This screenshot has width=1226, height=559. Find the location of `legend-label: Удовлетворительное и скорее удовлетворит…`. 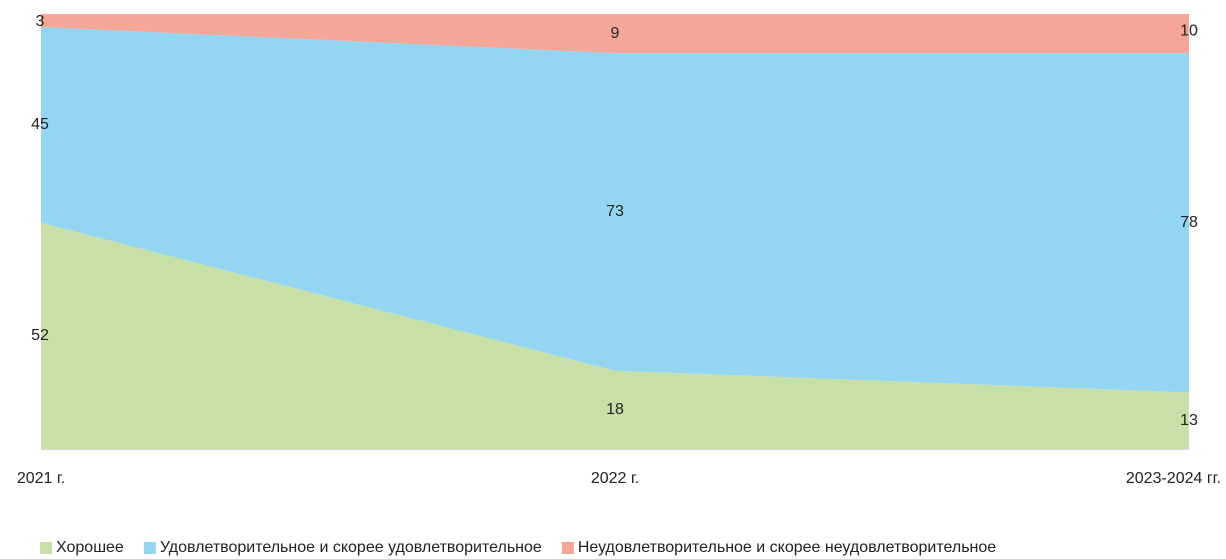

legend-label: Удовлетворительное и скорее удовлетворит… is located at coordinates (351, 547).